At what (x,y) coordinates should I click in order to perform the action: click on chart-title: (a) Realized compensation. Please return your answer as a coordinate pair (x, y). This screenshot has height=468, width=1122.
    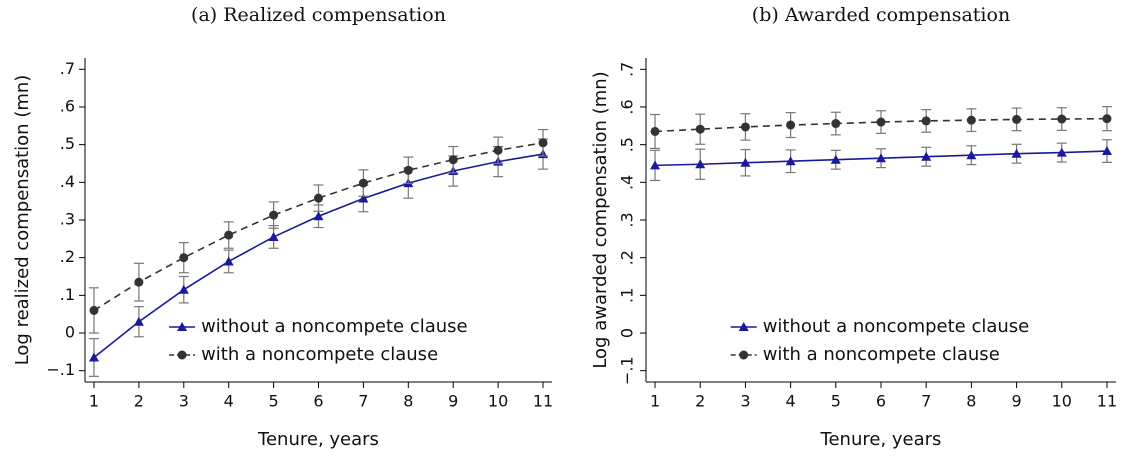
    Looking at the image, I should click on (318, 15).